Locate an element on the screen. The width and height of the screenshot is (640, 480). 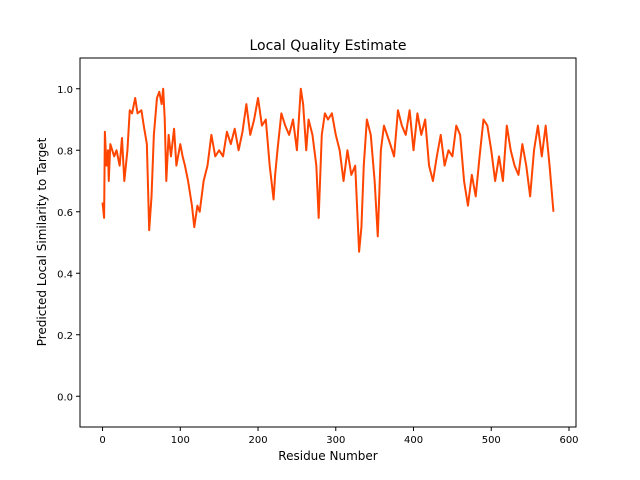
y-axis-label: Predicted Local Similarity to Target is located at coordinates (42, 241).